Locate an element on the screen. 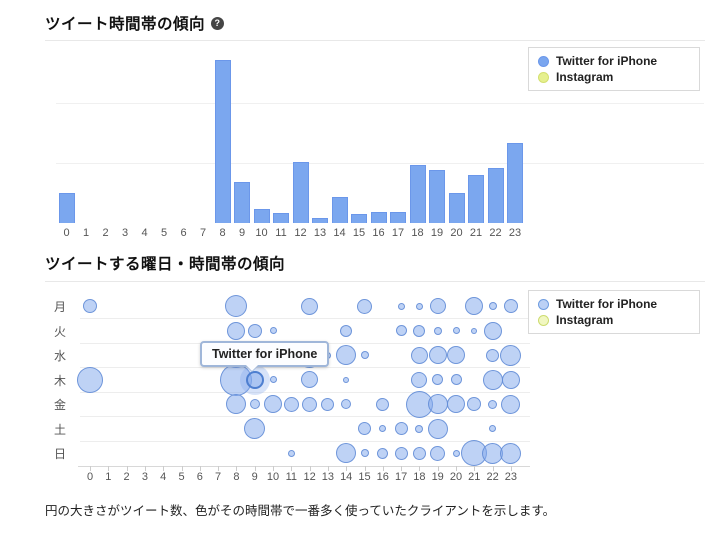  bubble-火-9 is located at coordinates (254, 330).